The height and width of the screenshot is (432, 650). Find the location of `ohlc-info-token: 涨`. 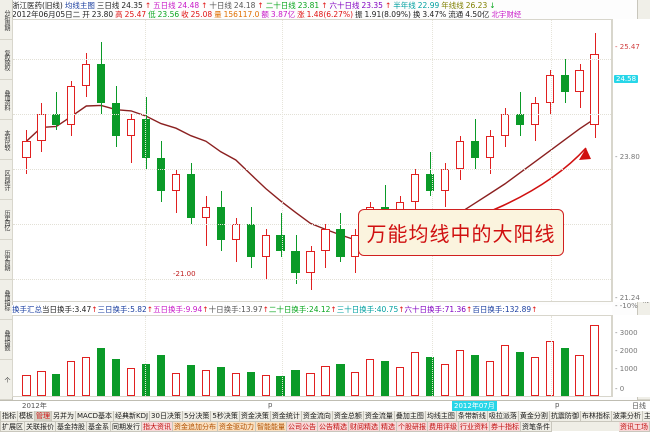

ohlc-info-token: 涨 is located at coordinates (301, 14).